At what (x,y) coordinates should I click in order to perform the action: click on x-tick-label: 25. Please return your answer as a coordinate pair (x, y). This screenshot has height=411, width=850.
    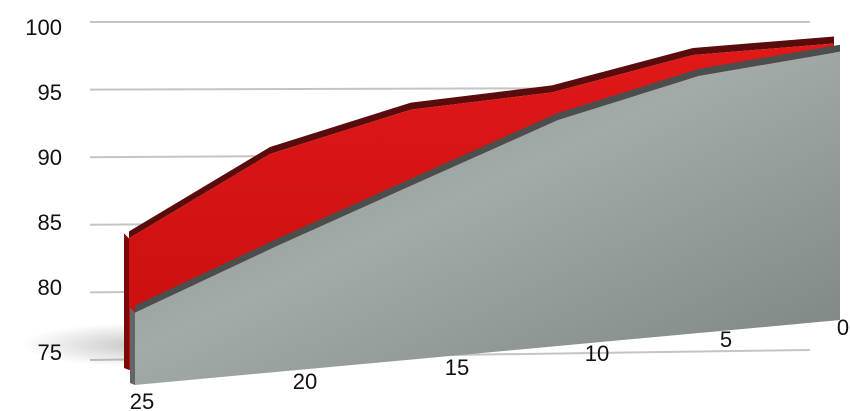
    Looking at the image, I should click on (142, 400).